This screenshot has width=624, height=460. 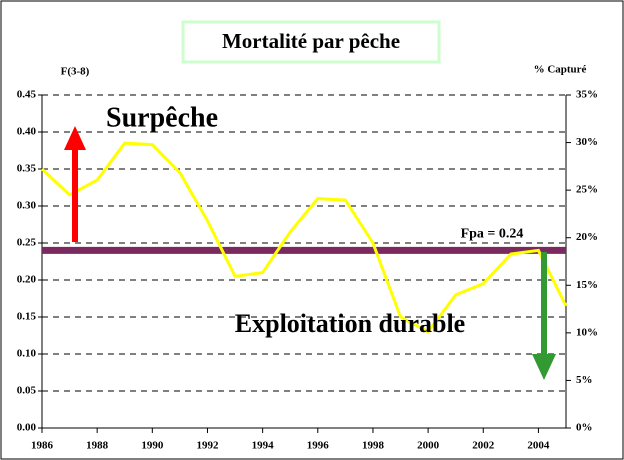 What do you see at coordinates (207, 446) in the screenshot?
I see `x-tick-label: 1992` at bounding box center [207, 446].